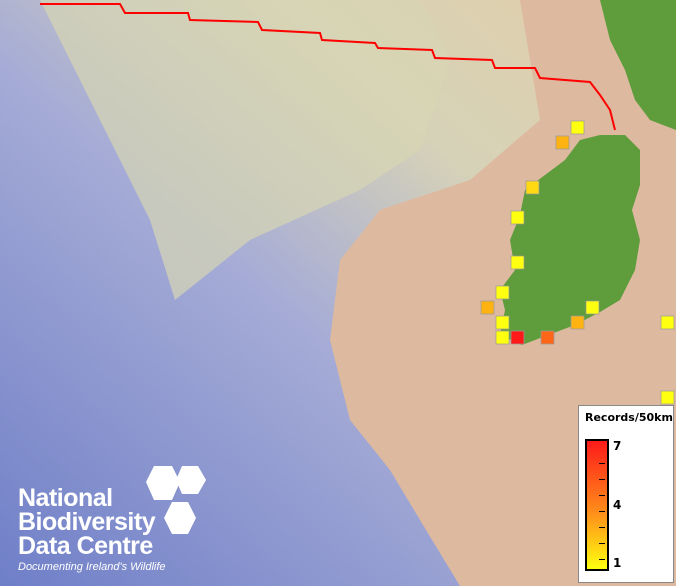 The height and width of the screenshot is (586, 676). I want to click on legend-mid-label: 4, so click(617, 505).